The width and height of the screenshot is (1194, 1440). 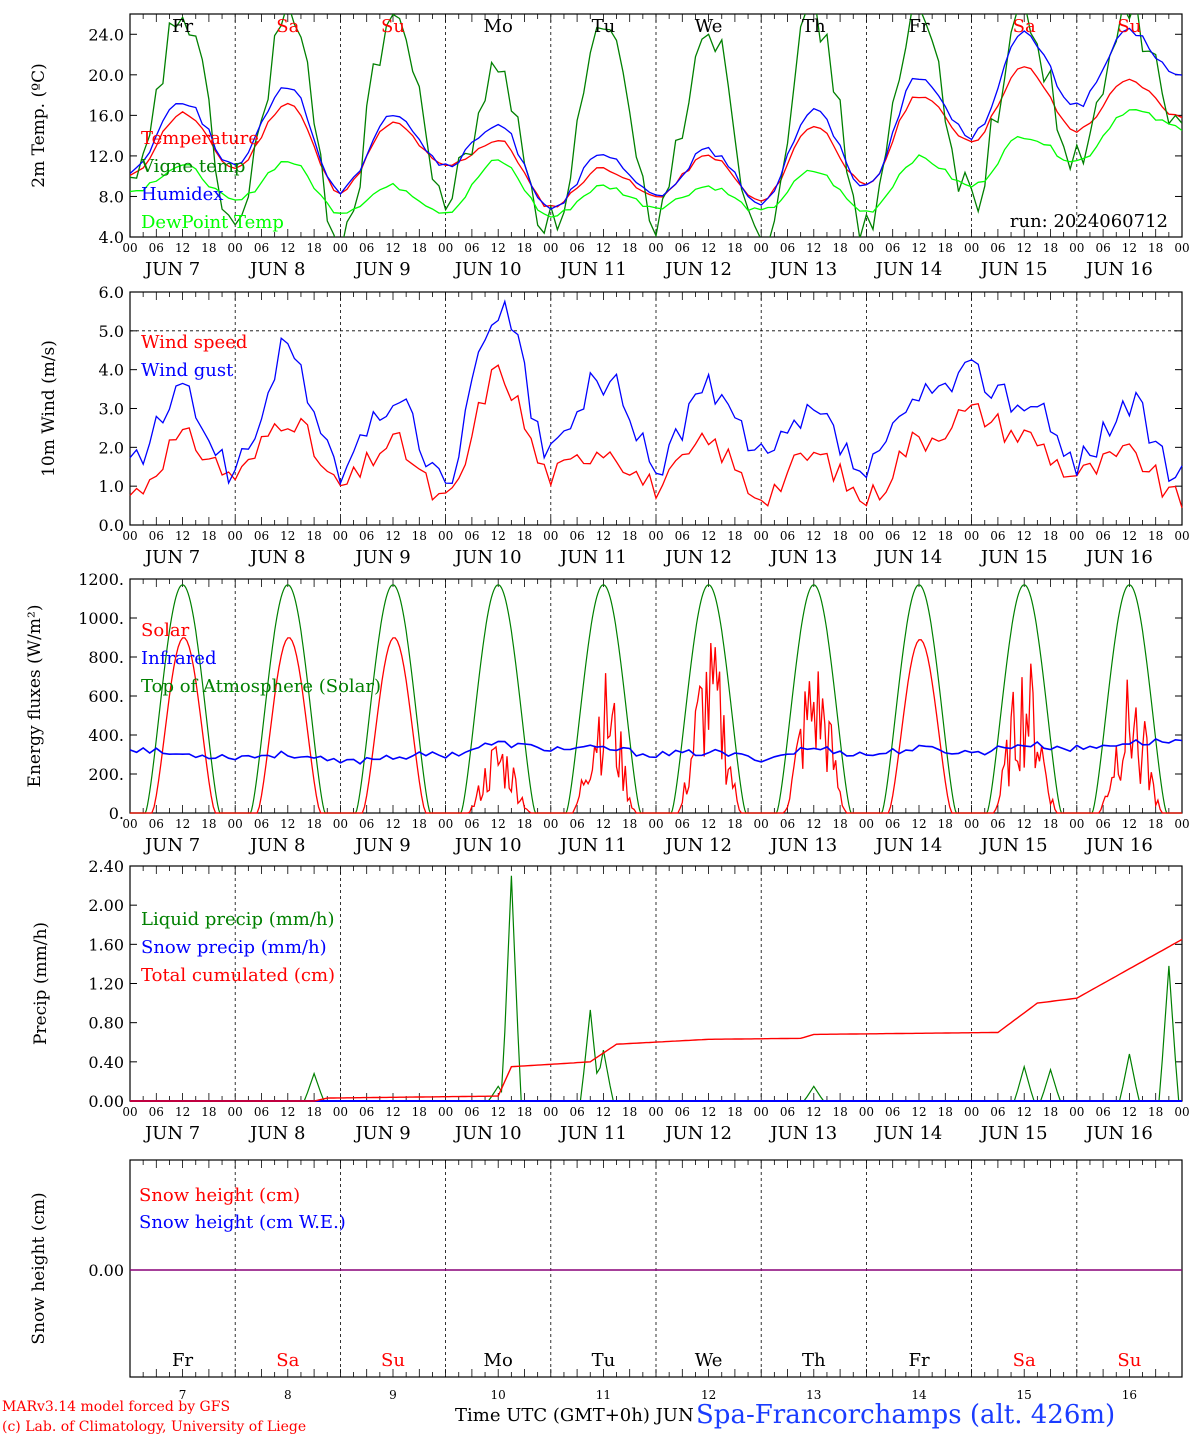 What do you see at coordinates (709, 1360) in the screenshot?
I see `day-abbr: We` at bounding box center [709, 1360].